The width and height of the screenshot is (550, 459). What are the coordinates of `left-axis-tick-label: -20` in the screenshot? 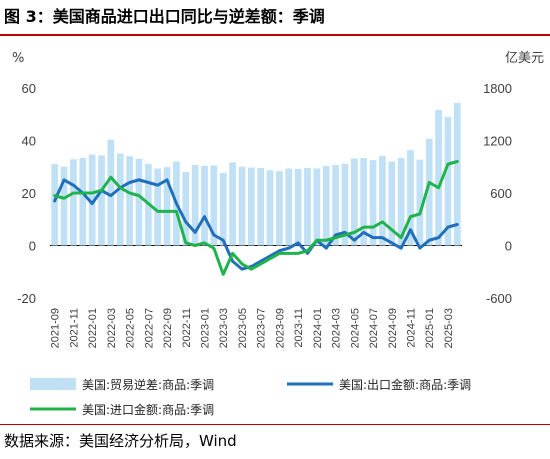 It's located at (26, 298).